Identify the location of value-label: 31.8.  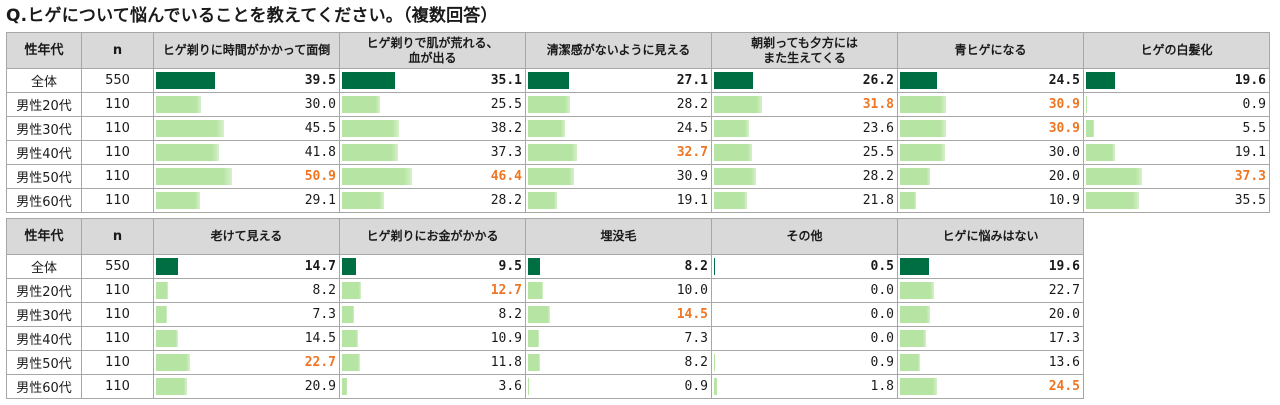
(878, 104).